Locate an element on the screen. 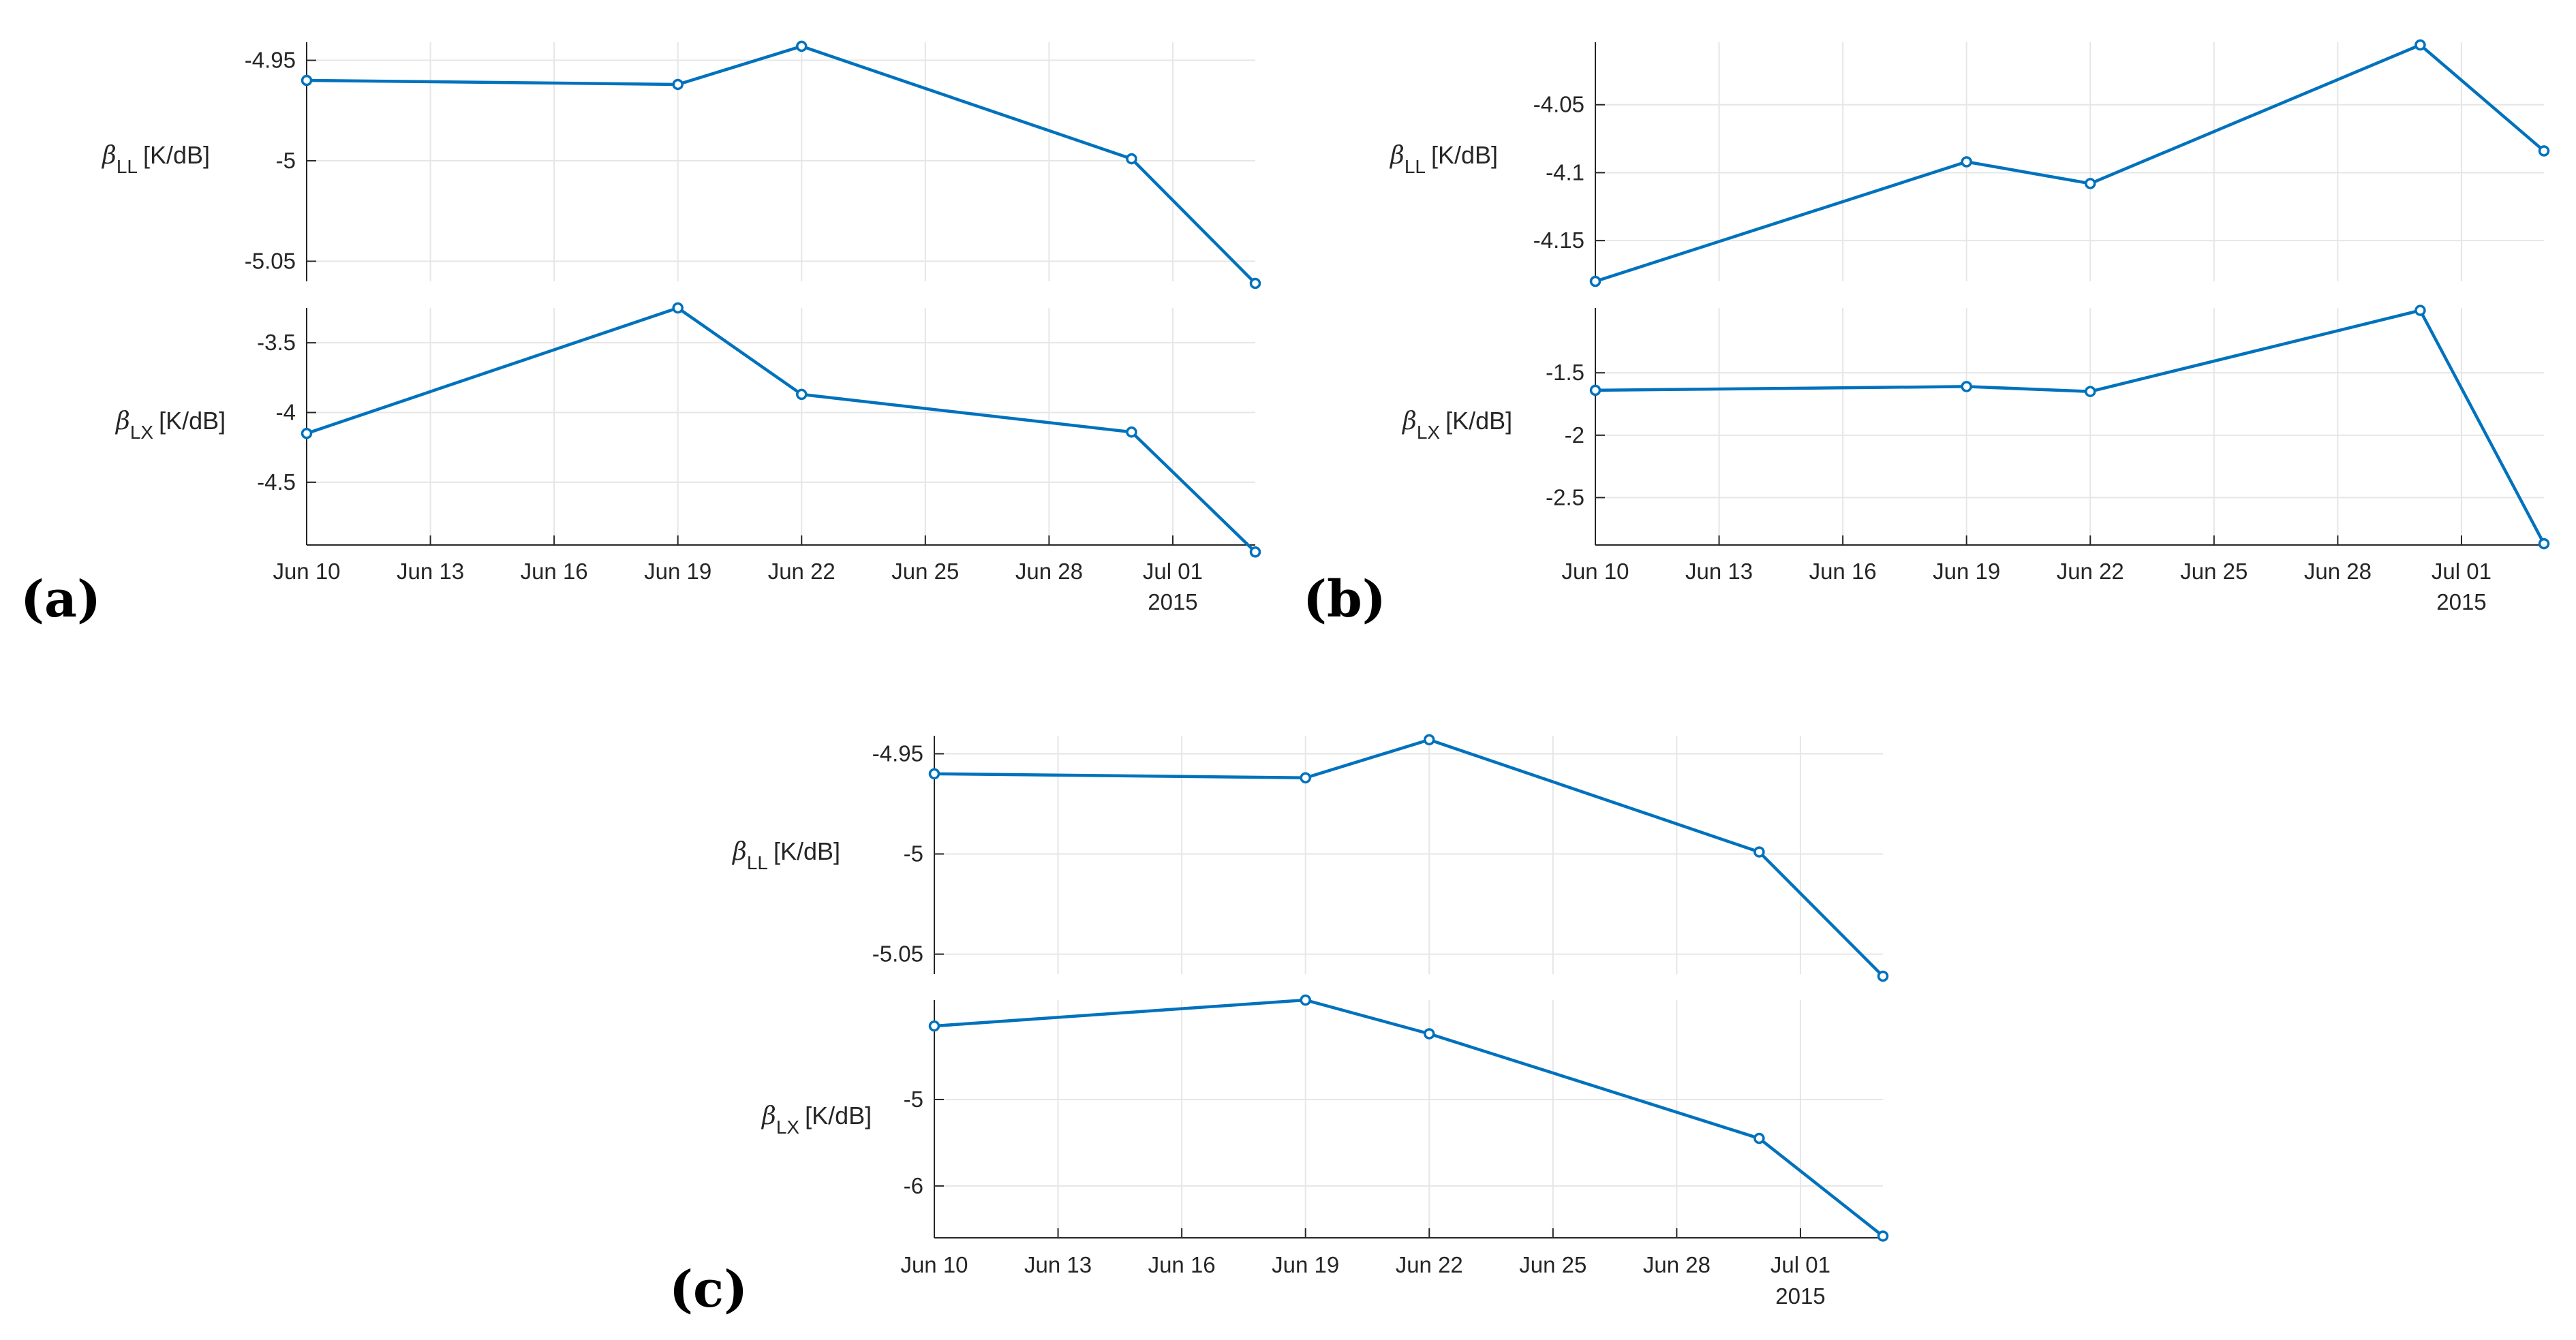 The width and height of the screenshot is (2576, 1340). subplot-beta-lx: -3.5 -4 -4.5 βLX [K/dB] is located at coordinates (687, 430).